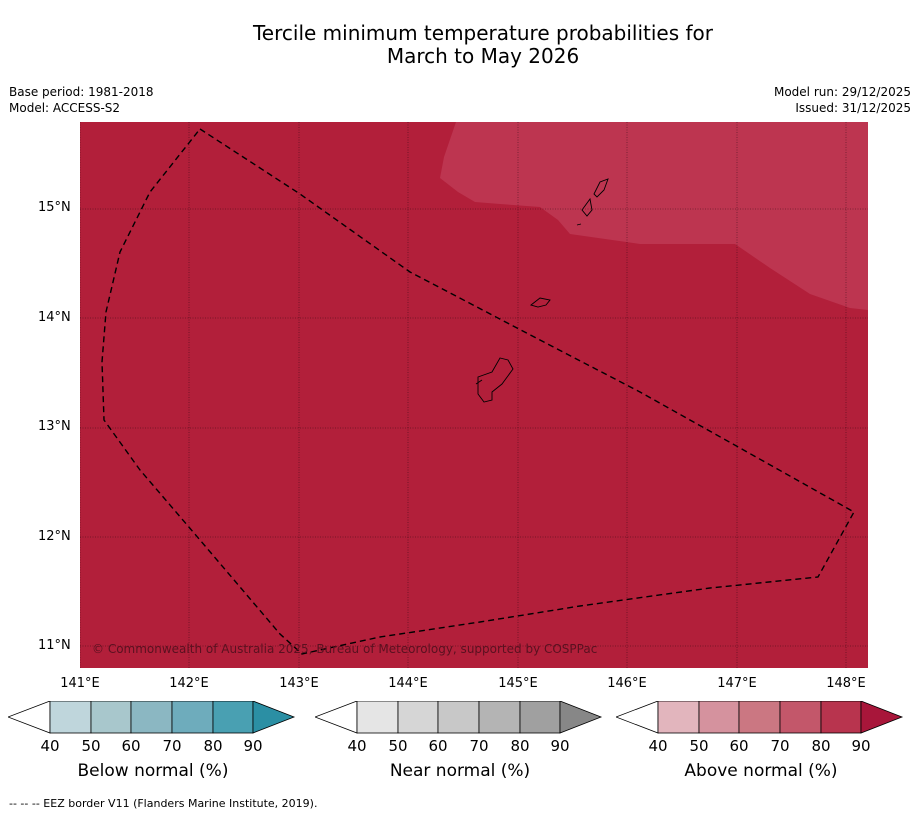 The image size is (919, 816). What do you see at coordinates (853, 108) in the screenshot?
I see `issued-date: Issued: 31/12/2025` at bounding box center [853, 108].